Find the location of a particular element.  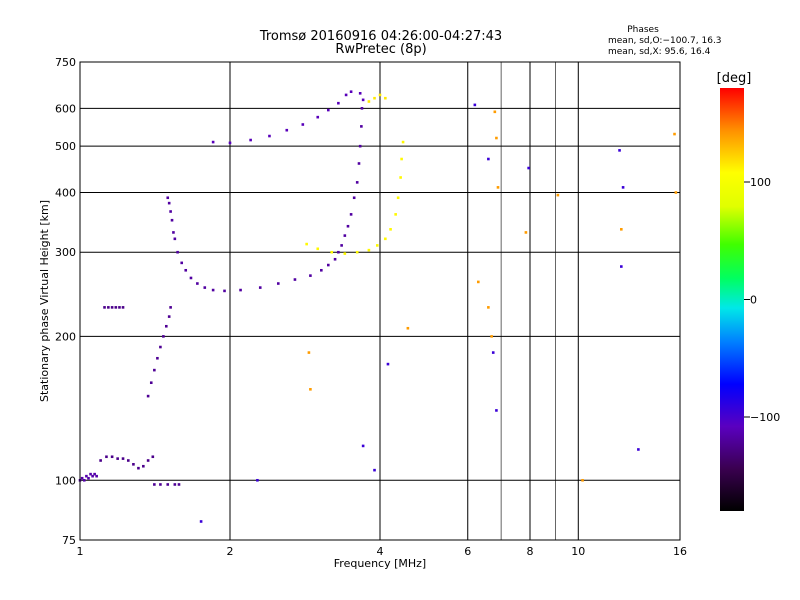

x-tick-label: 1 is located at coordinates (80, 551).